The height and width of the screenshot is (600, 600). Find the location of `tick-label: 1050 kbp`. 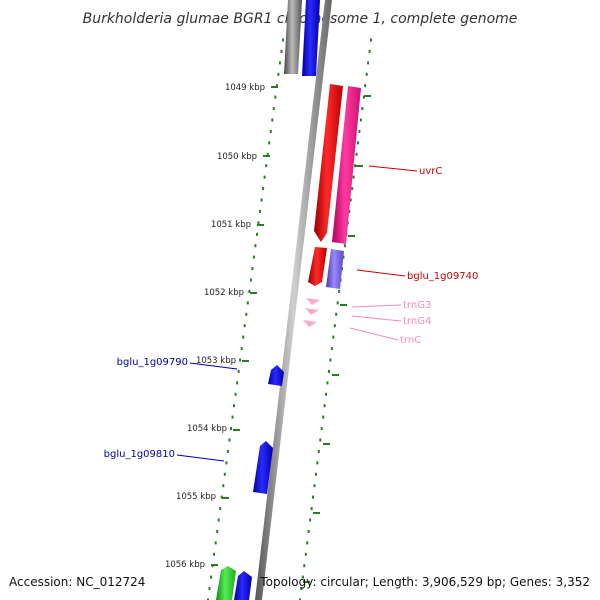

tick-label: 1050 kbp is located at coordinates (237, 157).